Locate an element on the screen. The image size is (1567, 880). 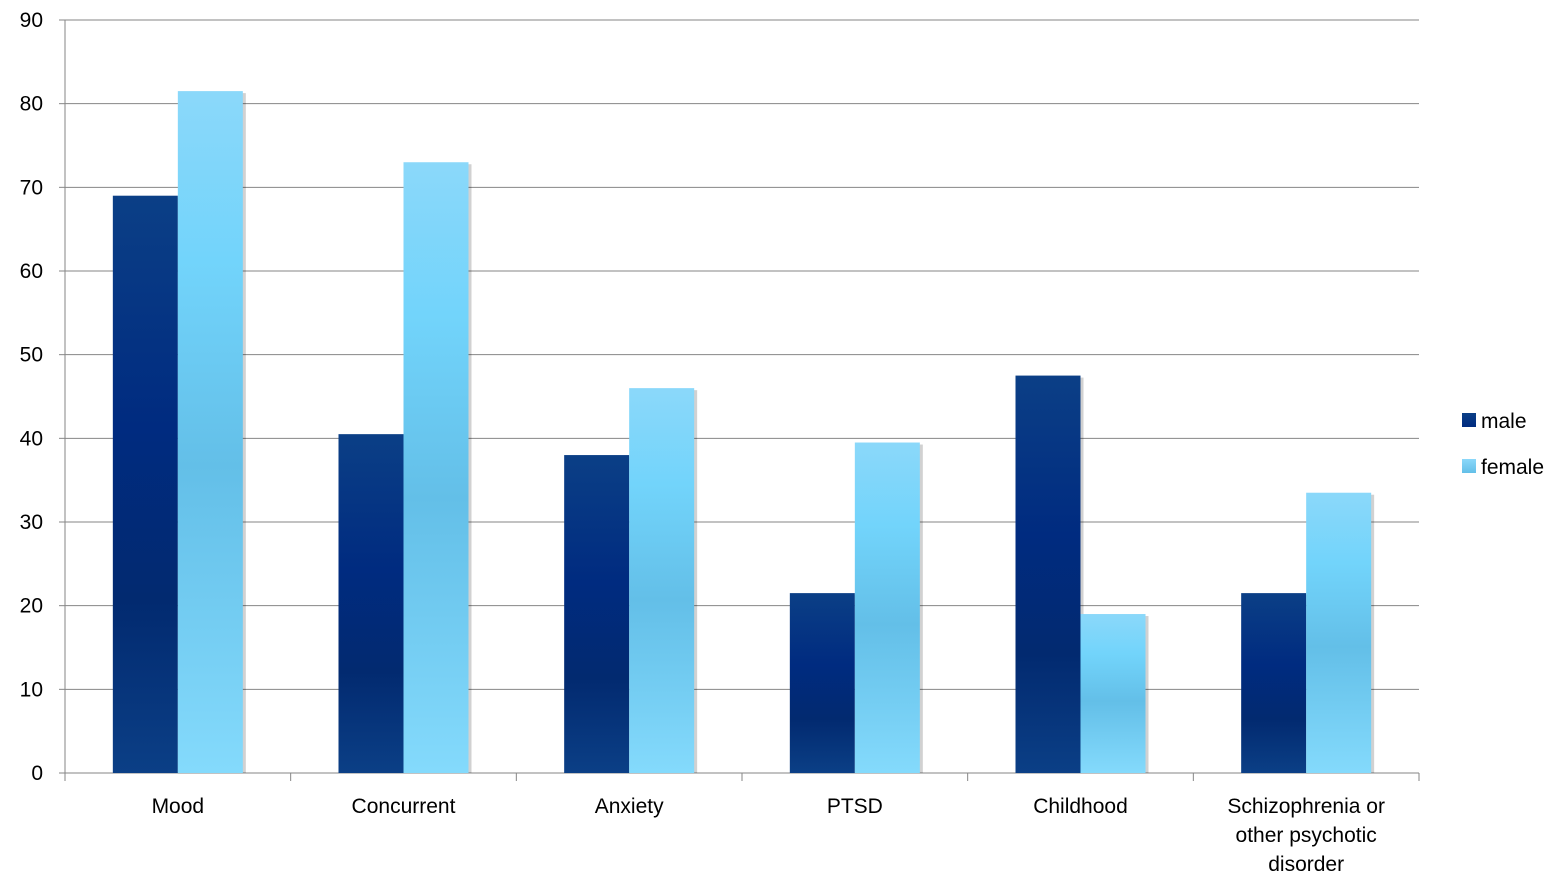
x-category-label-line: Mood is located at coordinates (178, 806).